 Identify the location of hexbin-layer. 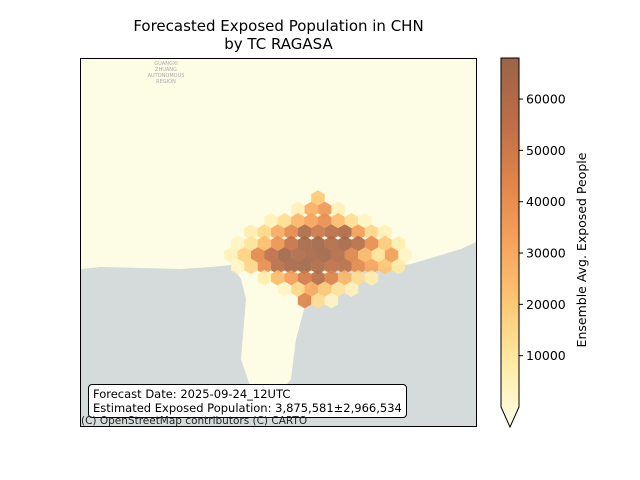
(318, 249).